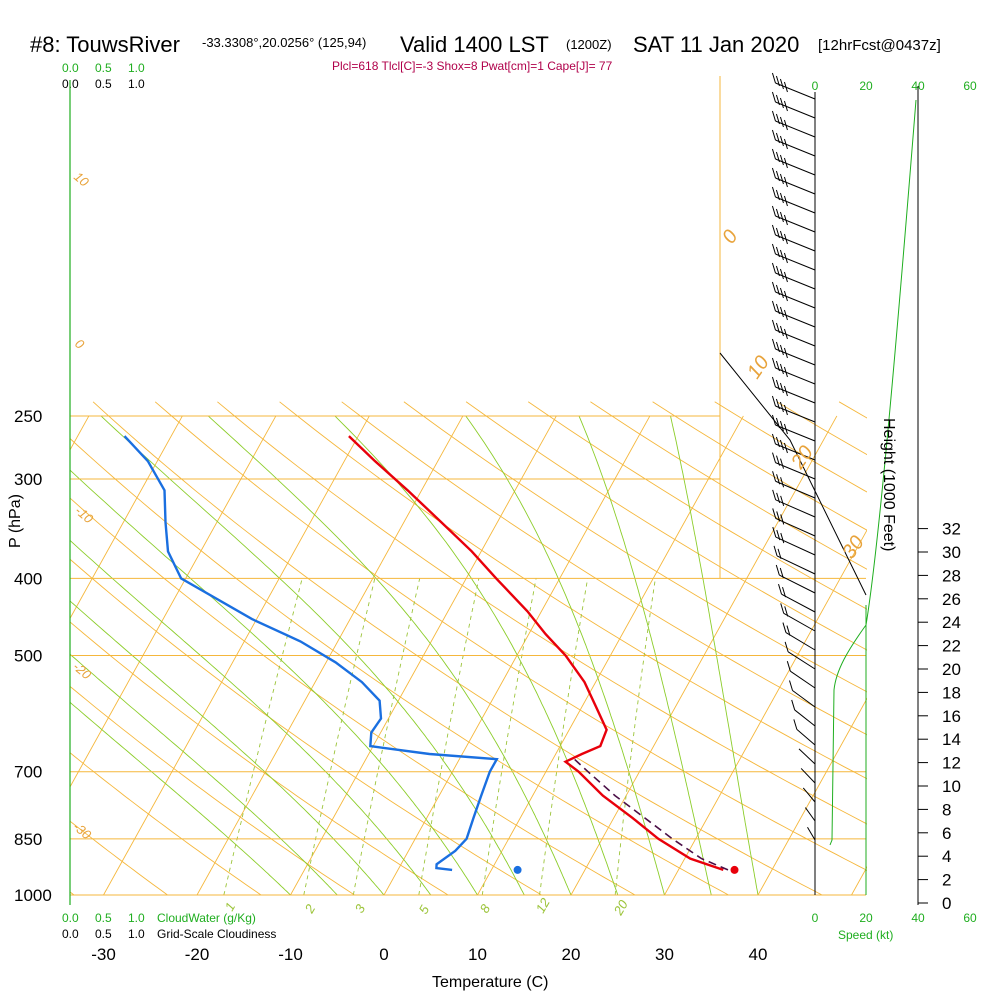 This screenshot has width=1000, height=1000. What do you see at coordinates (946, 880) in the screenshot?
I see `height-tick-label: 2` at bounding box center [946, 880].